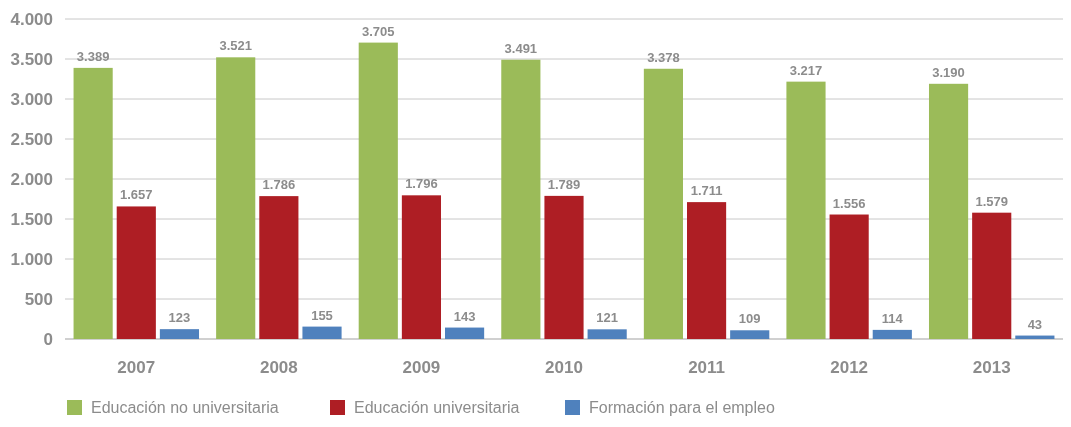 This screenshot has height=427, width=1071. I want to click on legend-label: Educación universitaria, so click(437, 407).